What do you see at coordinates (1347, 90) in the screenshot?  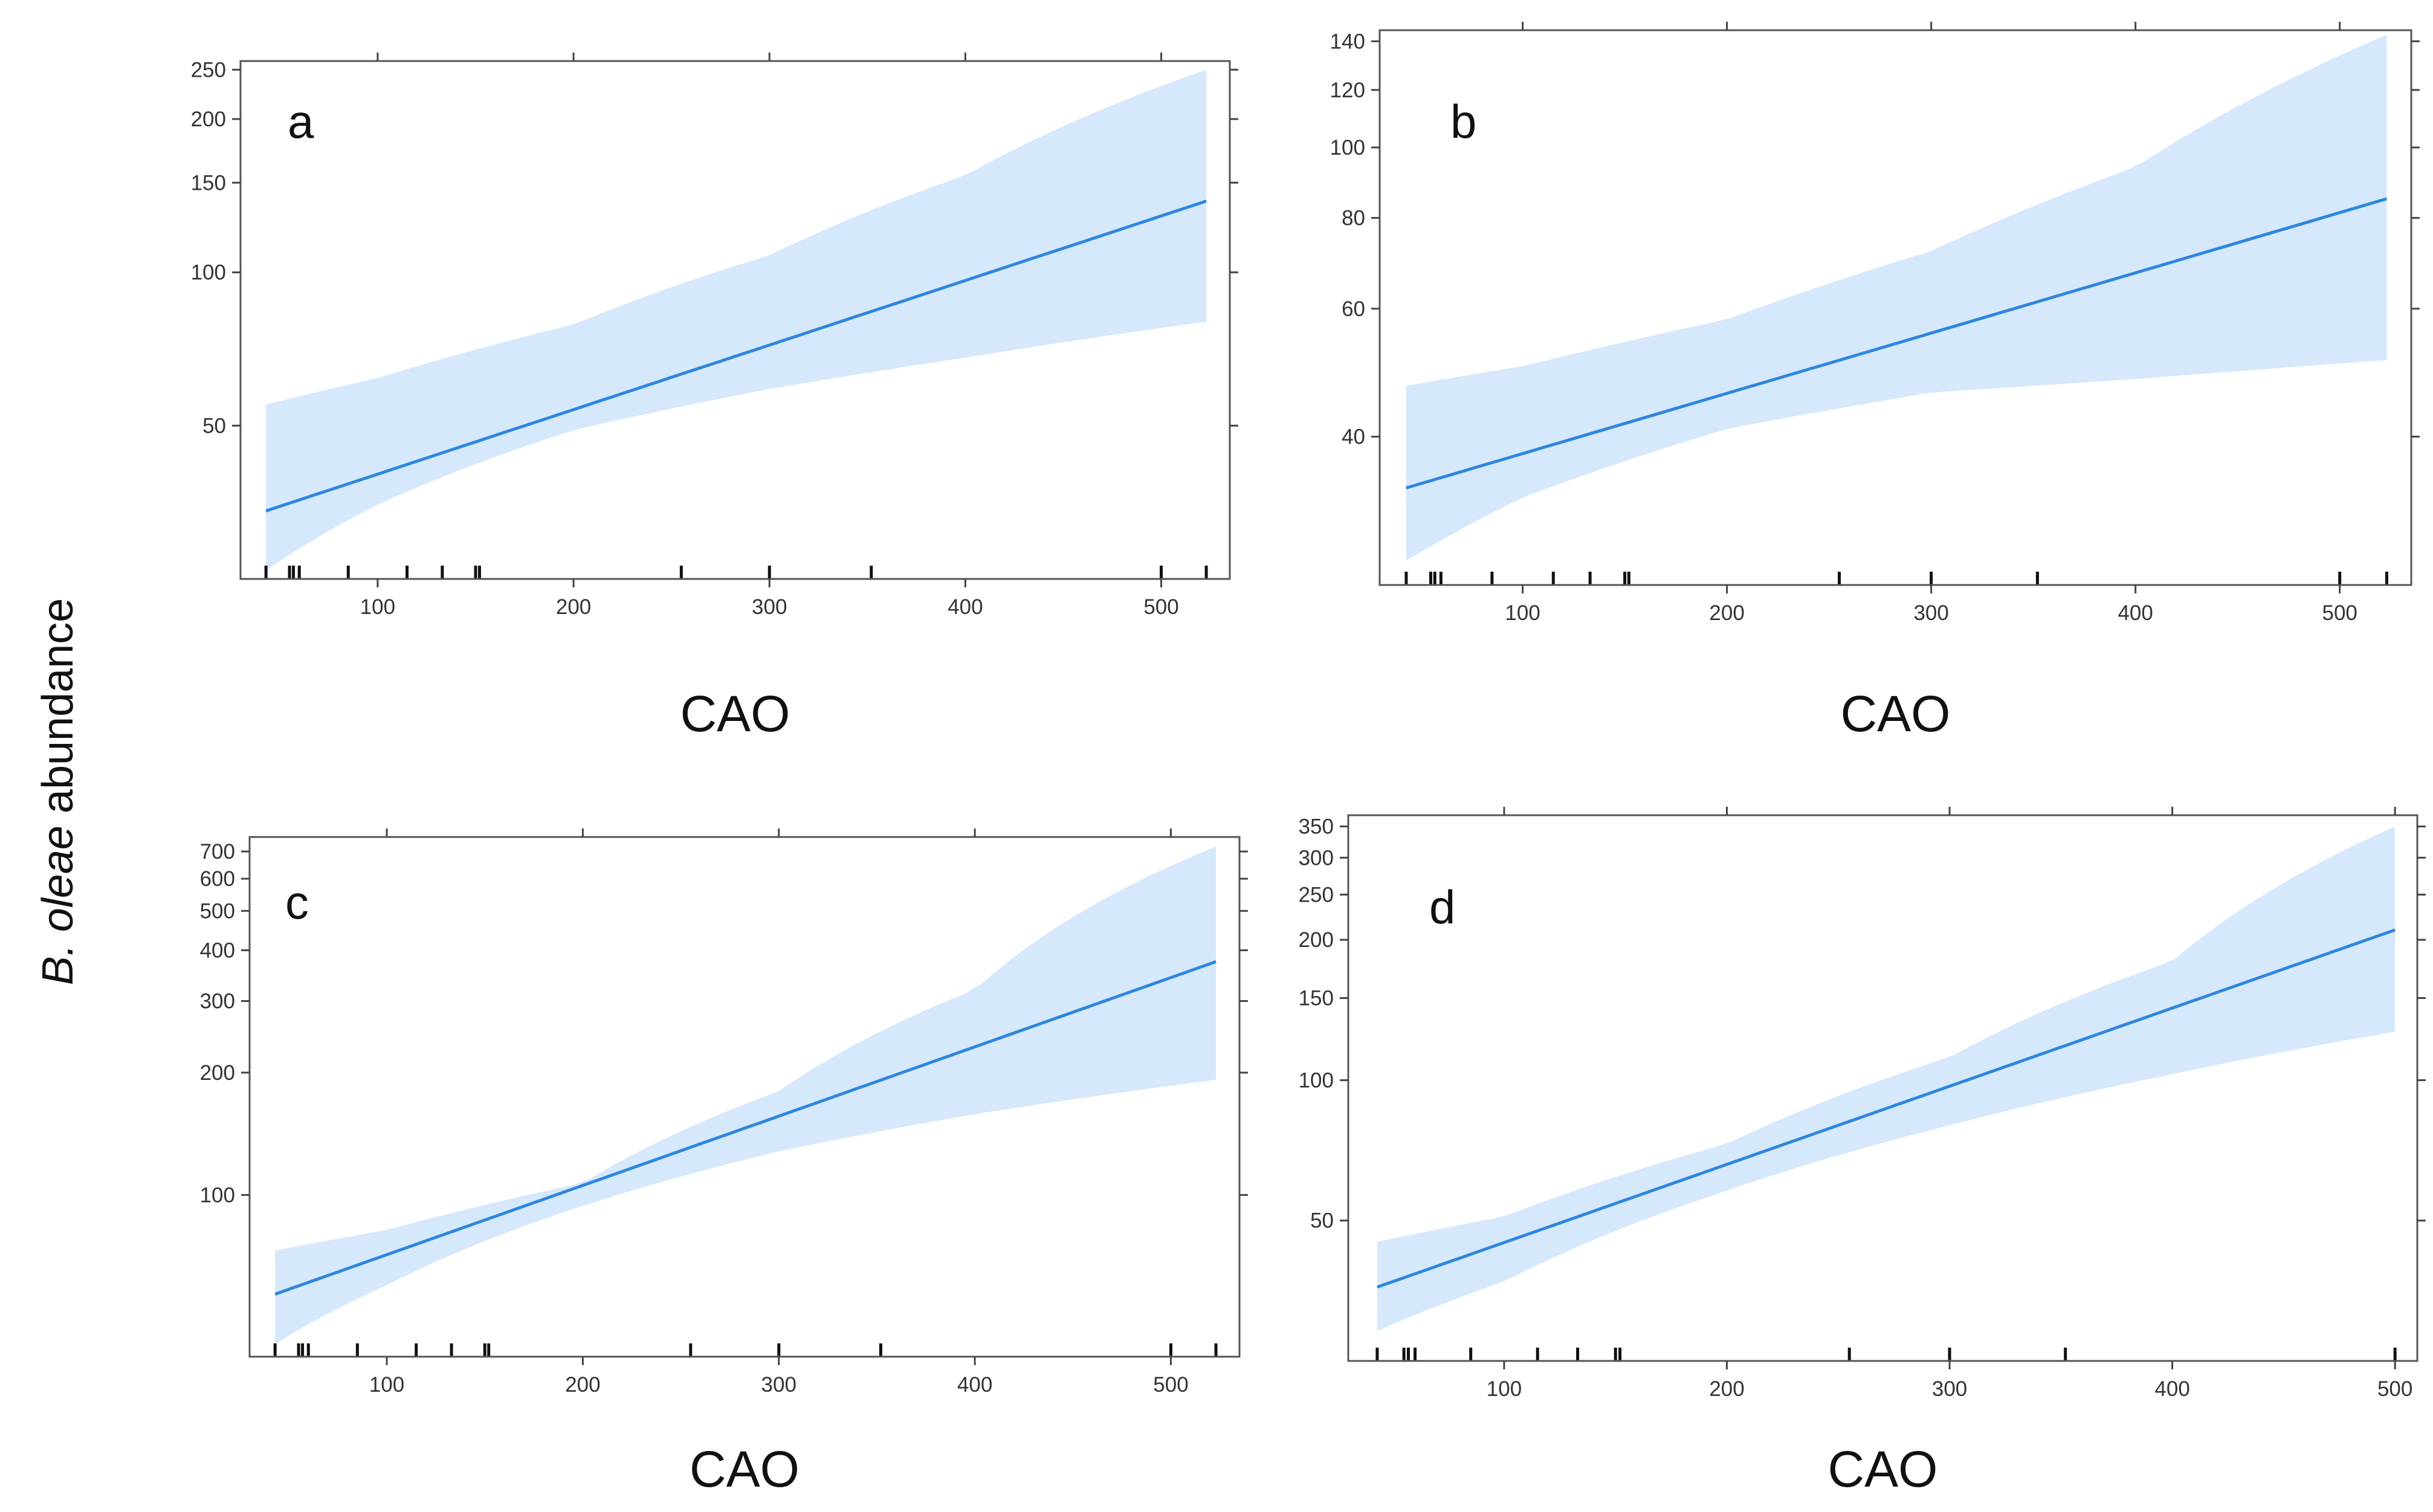 I see `y-tick-label: 120` at bounding box center [1347, 90].